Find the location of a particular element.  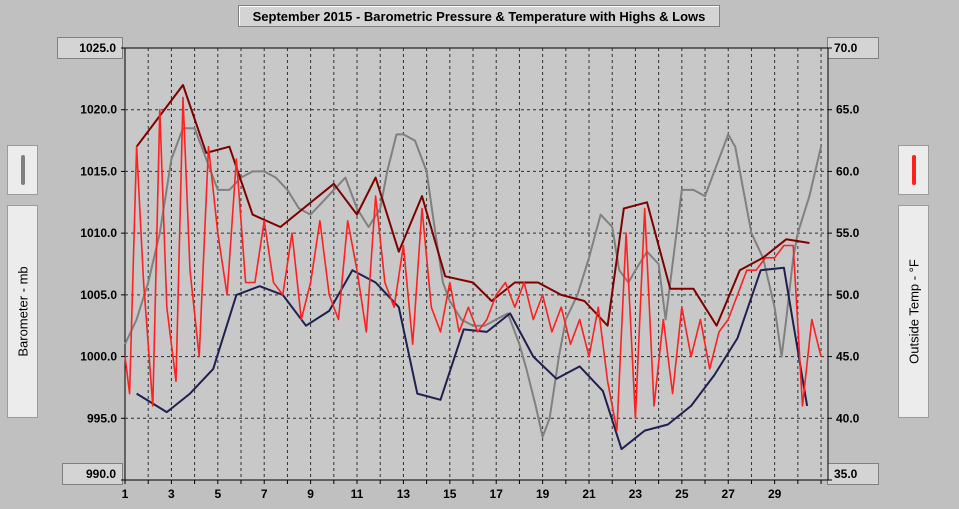

left-axis-top-tick-box: 1025.0 is located at coordinates (90, 48).